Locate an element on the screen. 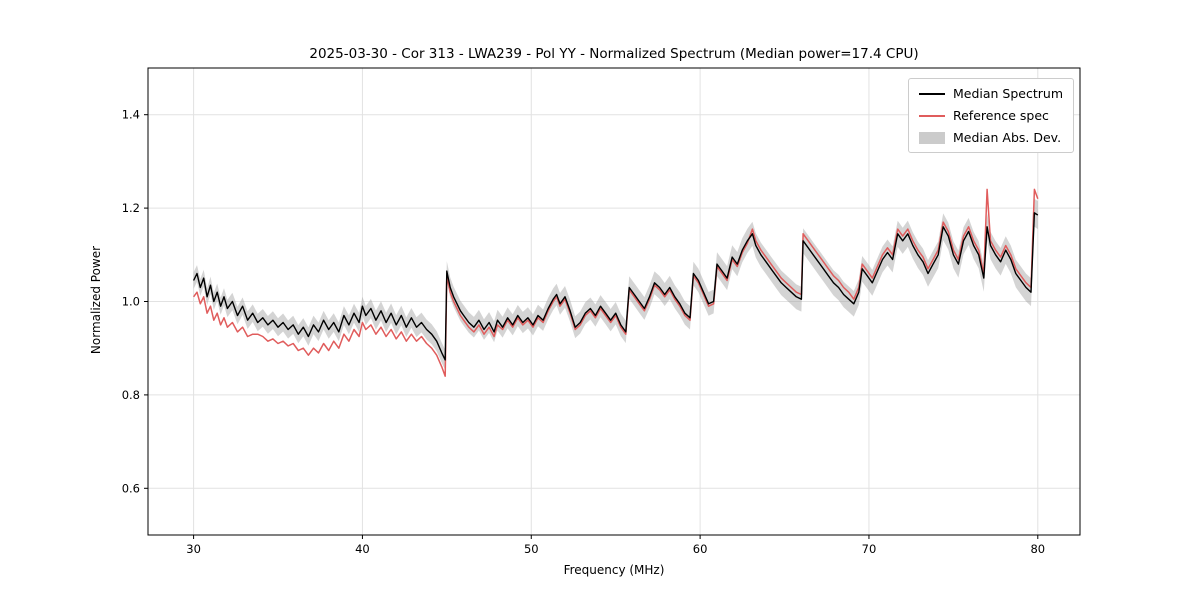  x-tick-label: 50 is located at coordinates (531, 549).